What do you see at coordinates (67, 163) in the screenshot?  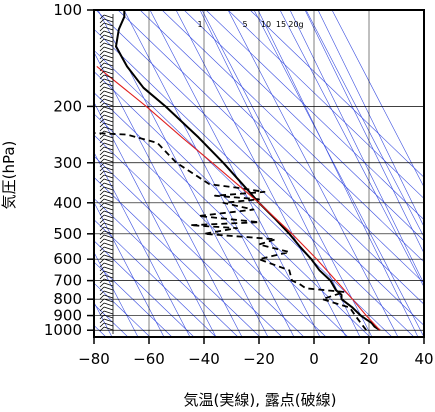 I see `y-tick-label: 300` at bounding box center [67, 163].